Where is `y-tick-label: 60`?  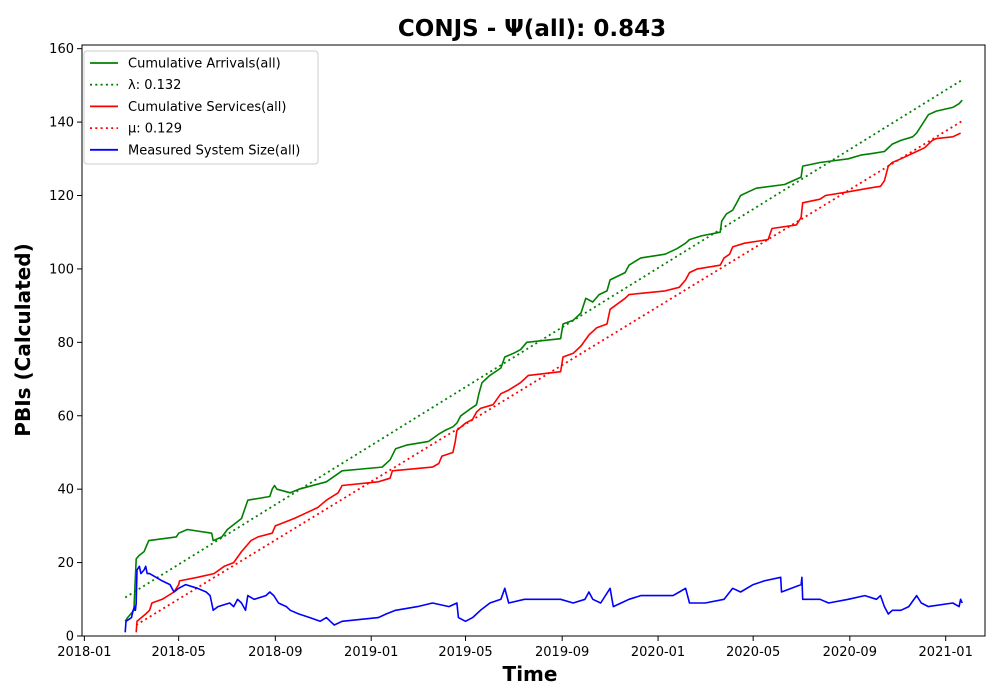
y-tick-label: 60 is located at coordinates (65, 416).